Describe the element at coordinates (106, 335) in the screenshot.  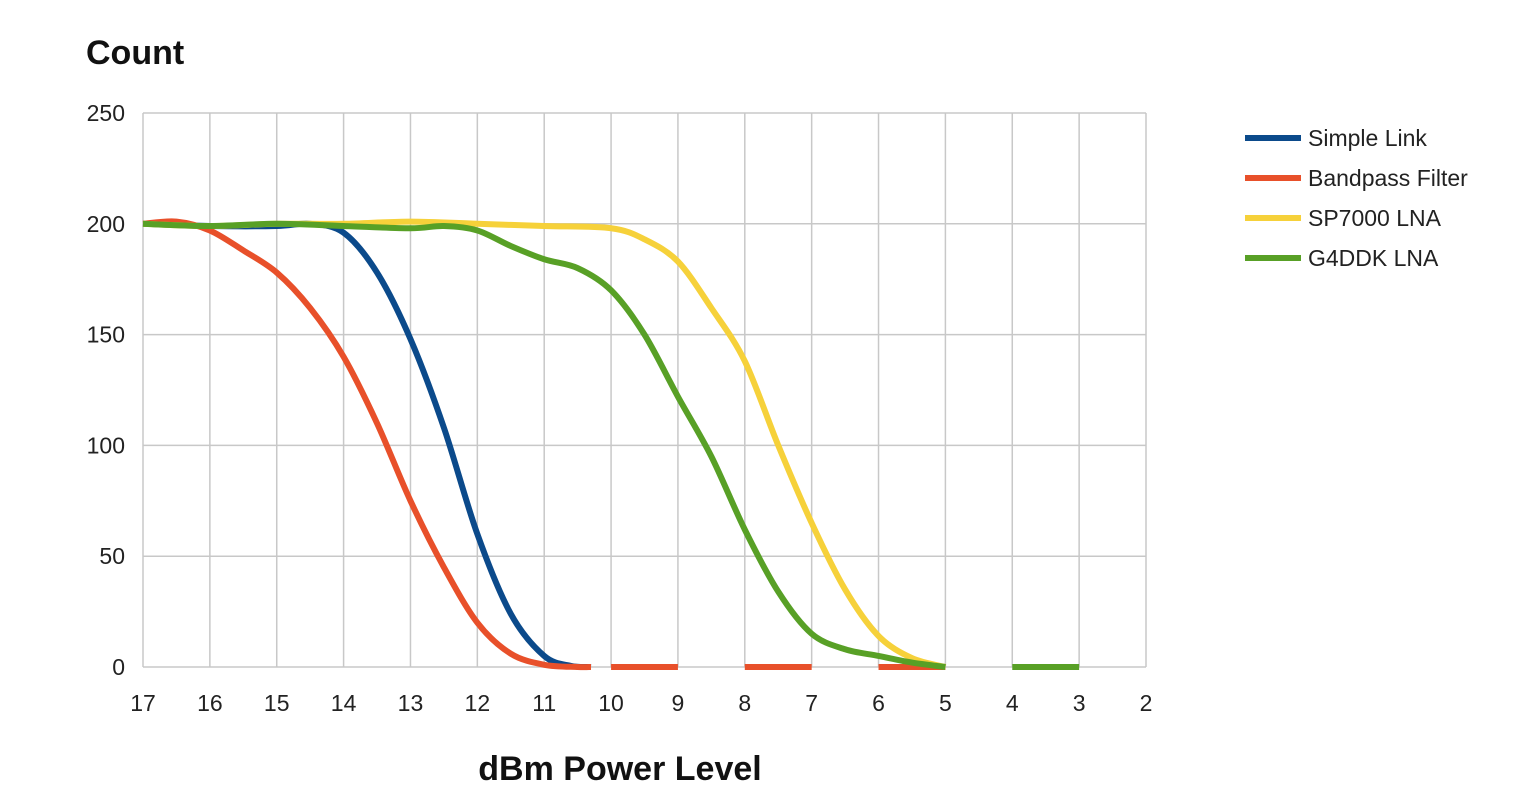
I see `y-tick-label: 150` at that location.